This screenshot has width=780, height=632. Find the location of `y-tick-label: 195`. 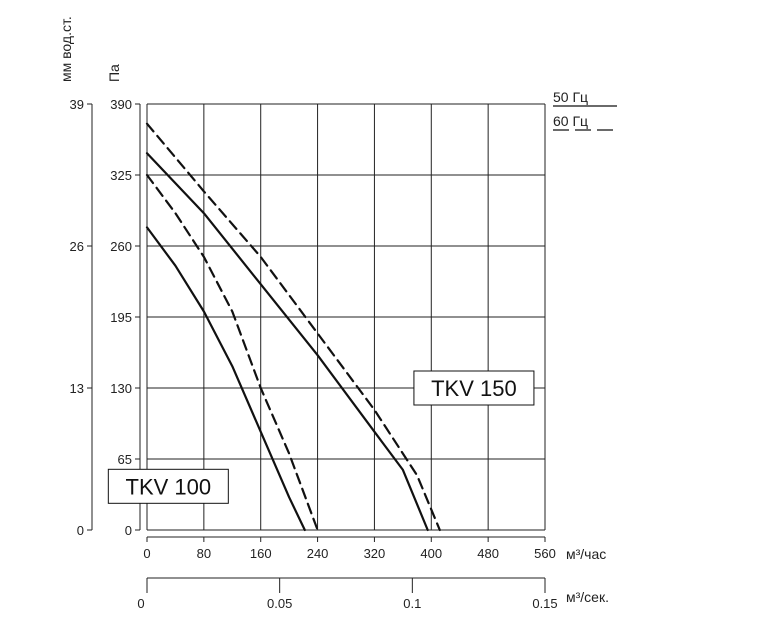

y-tick-label: 195 is located at coordinates (121, 317).